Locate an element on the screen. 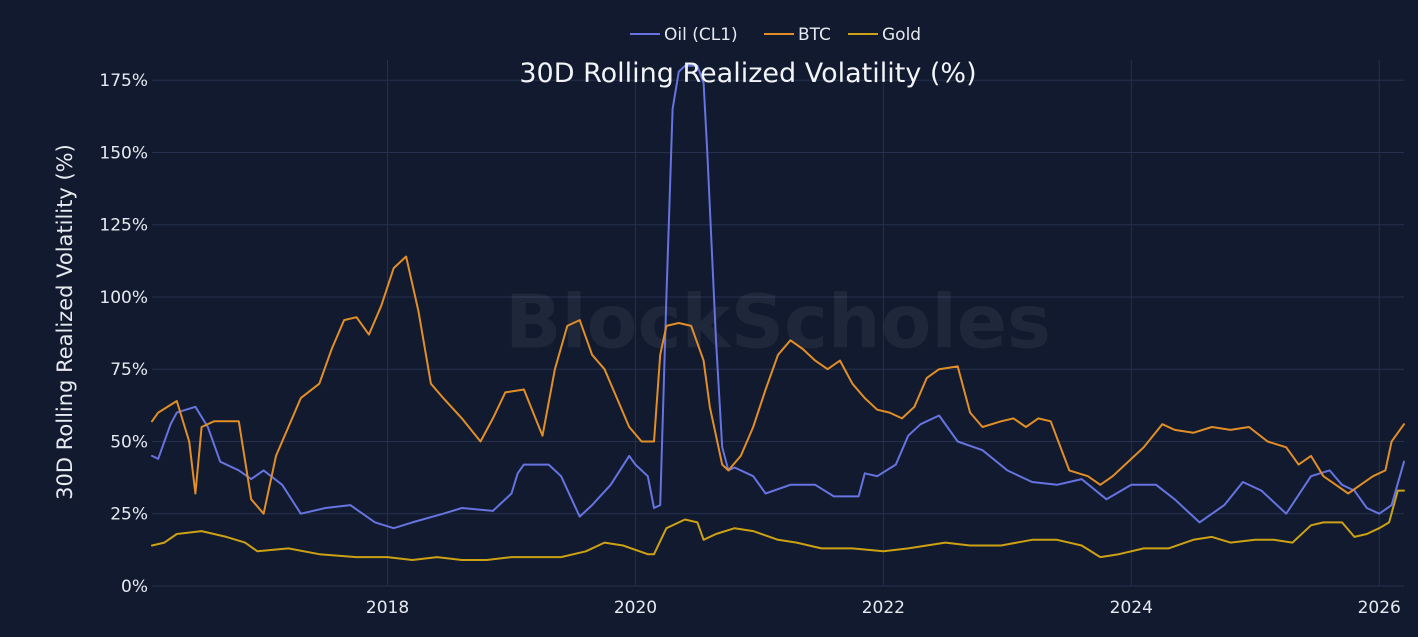  x-tick-label: 2026 is located at coordinates (1379, 608).